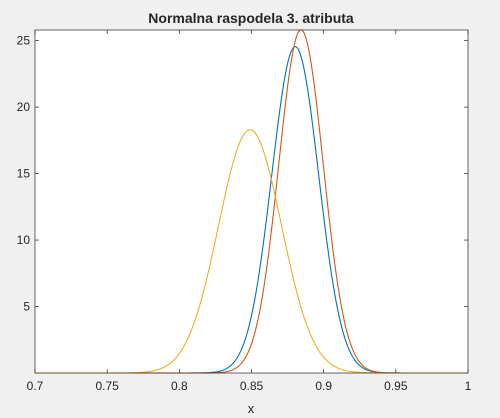  I want to click on x-tick-label: 0.9, so click(323, 386).